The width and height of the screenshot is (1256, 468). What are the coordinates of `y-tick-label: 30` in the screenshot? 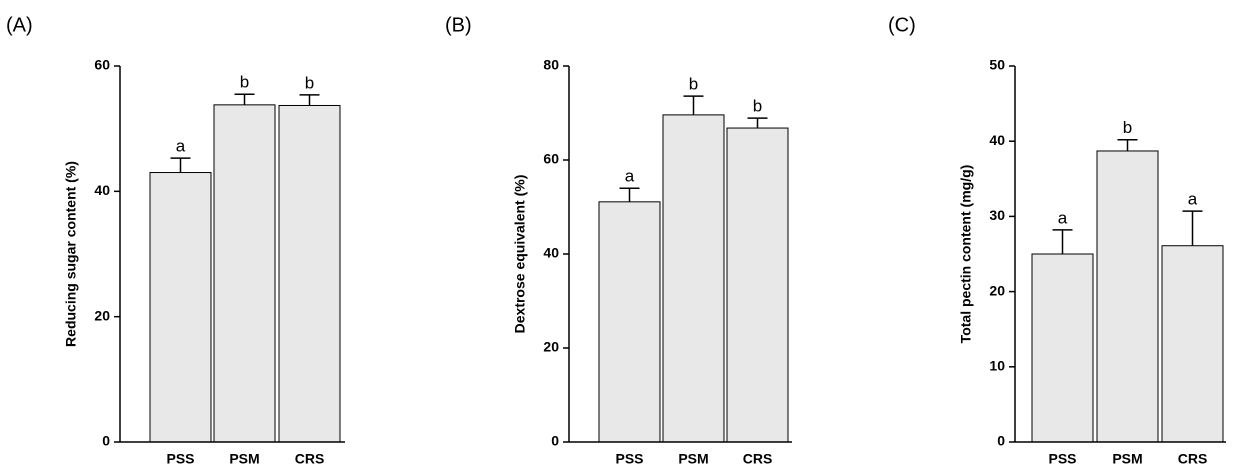 It's located at (997, 215).